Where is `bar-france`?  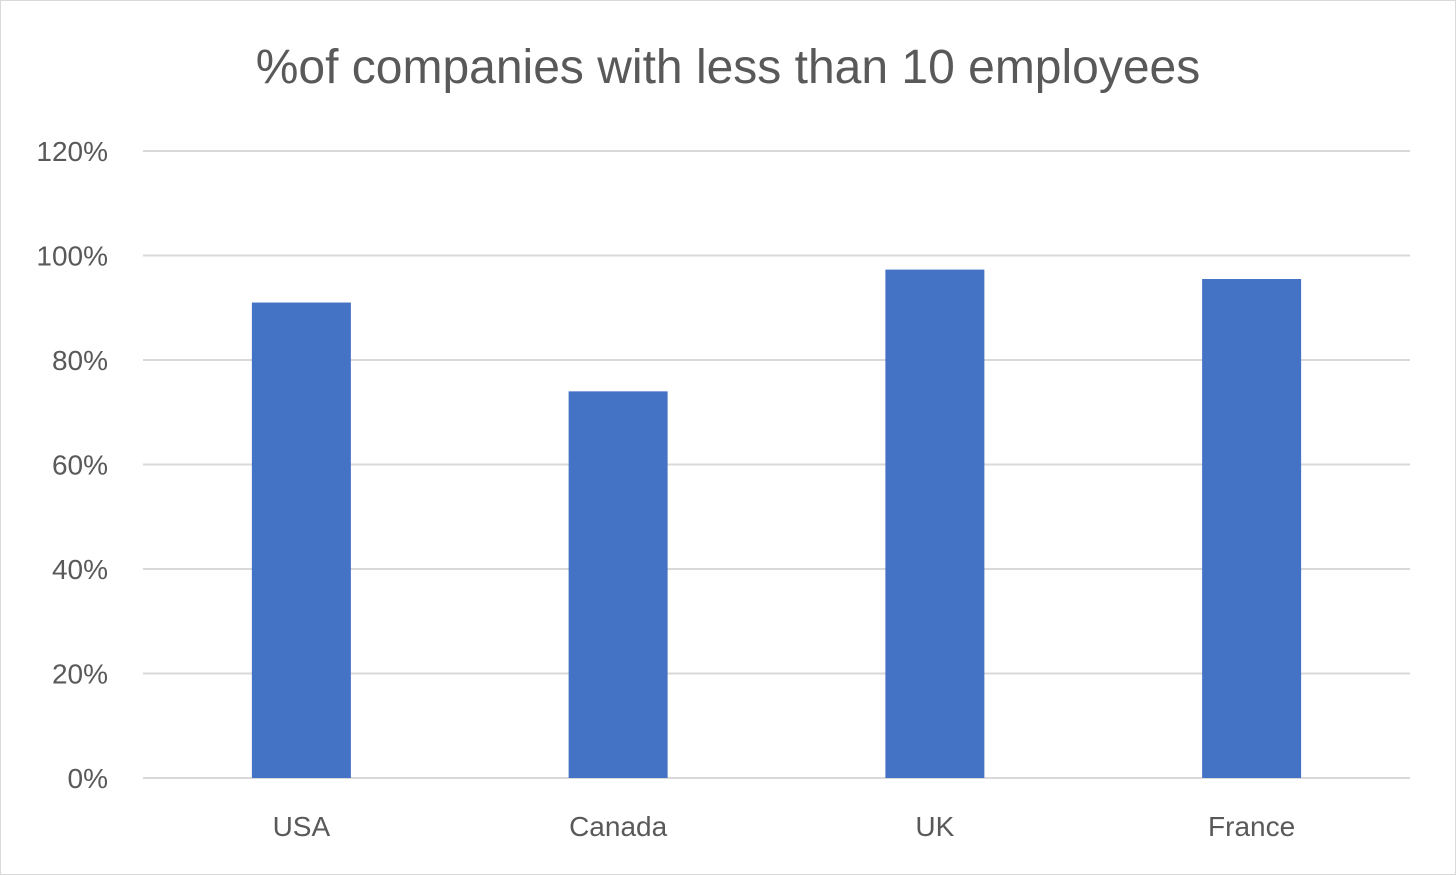 bar-france is located at coordinates (1252, 528).